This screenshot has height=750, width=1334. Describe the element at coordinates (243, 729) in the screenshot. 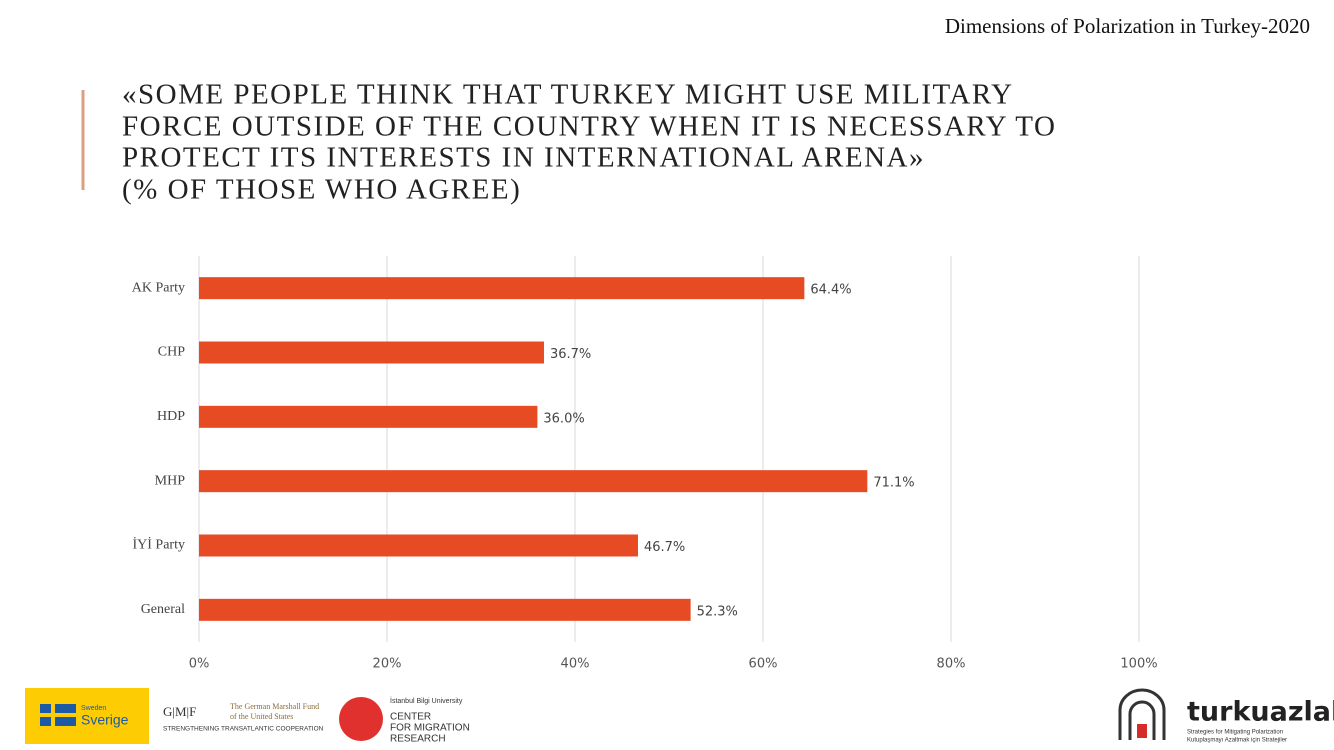

I see `logo-text: STRENGTHENING TRANSATLANTIC COOPERATION` at that location.